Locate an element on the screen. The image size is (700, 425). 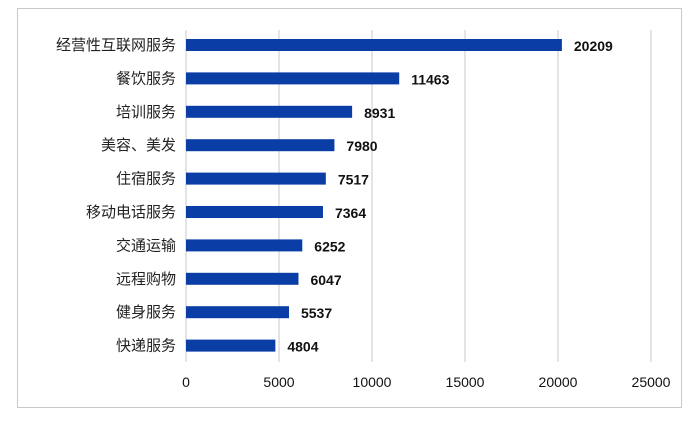
data-label: 5537 is located at coordinates (316, 313).